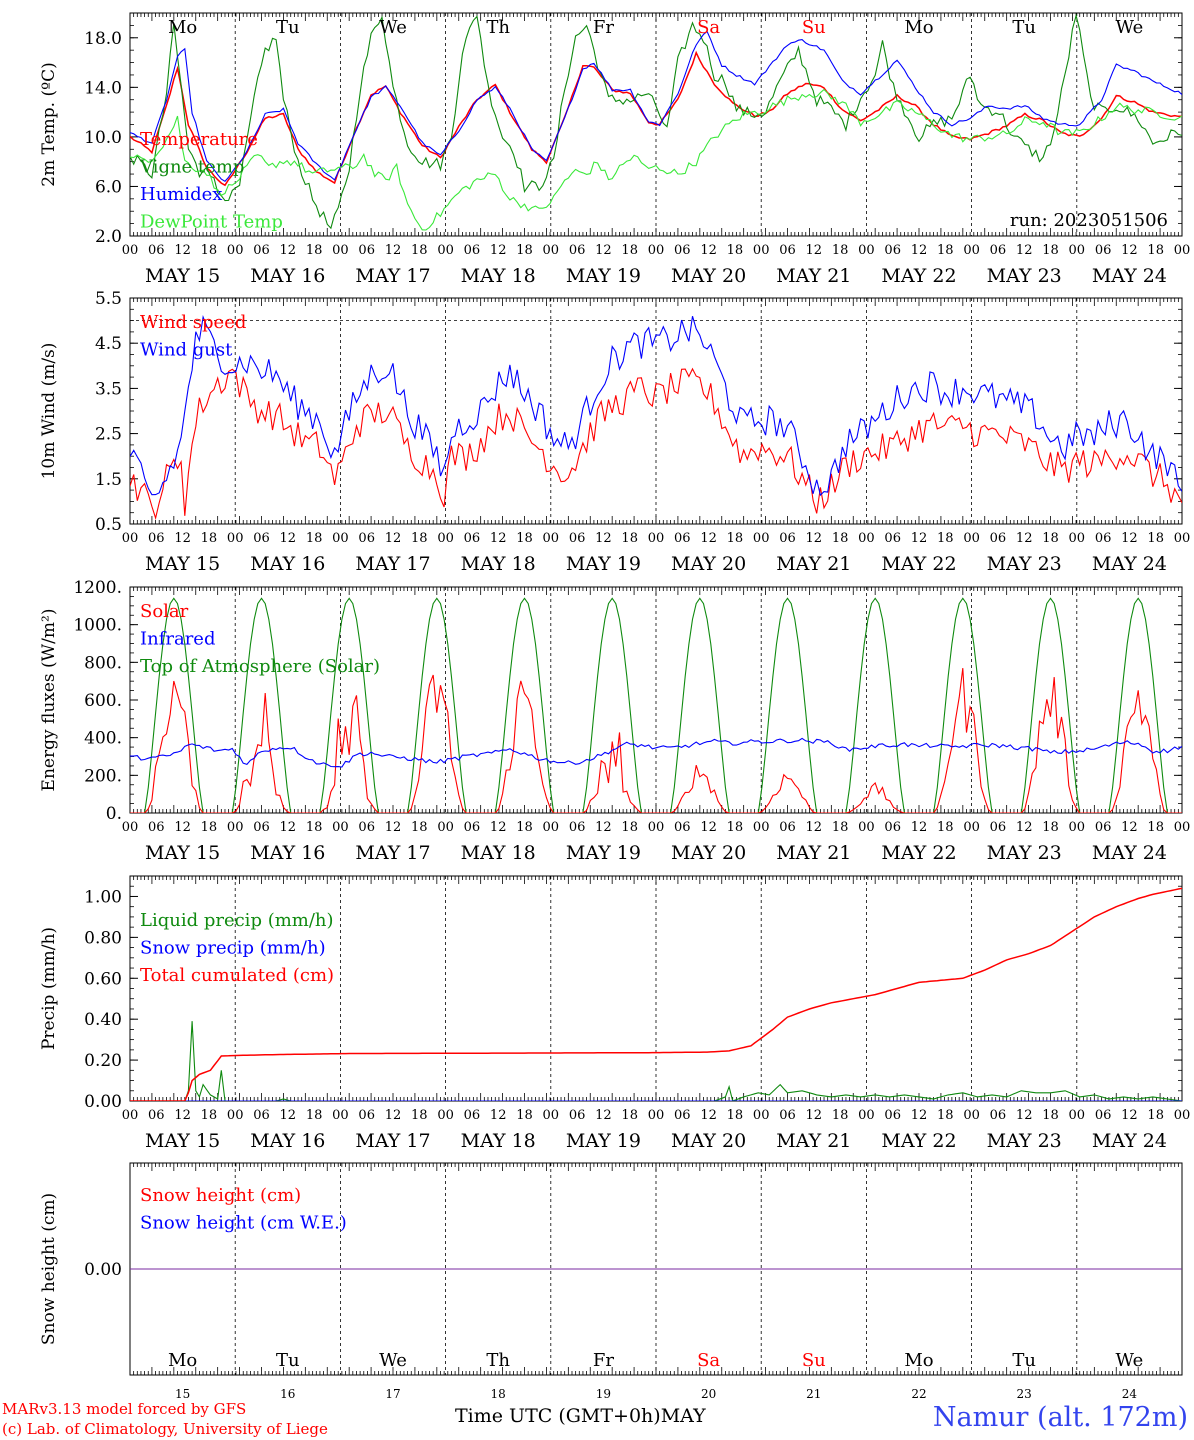 The width and height of the screenshot is (1194, 1440). I want to click on series-line-windspeed, so click(656, 444).